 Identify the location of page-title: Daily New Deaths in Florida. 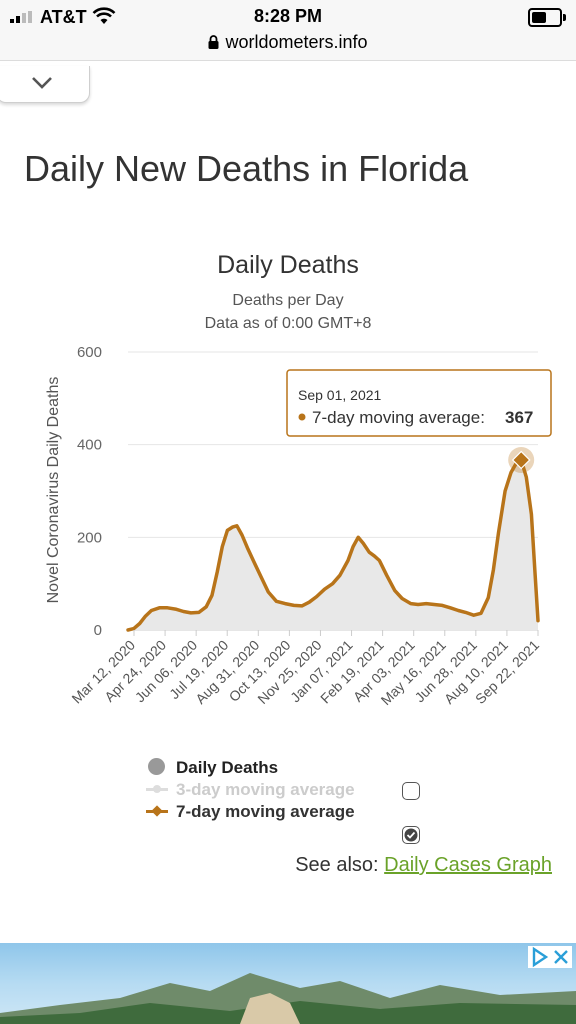
(246, 168).